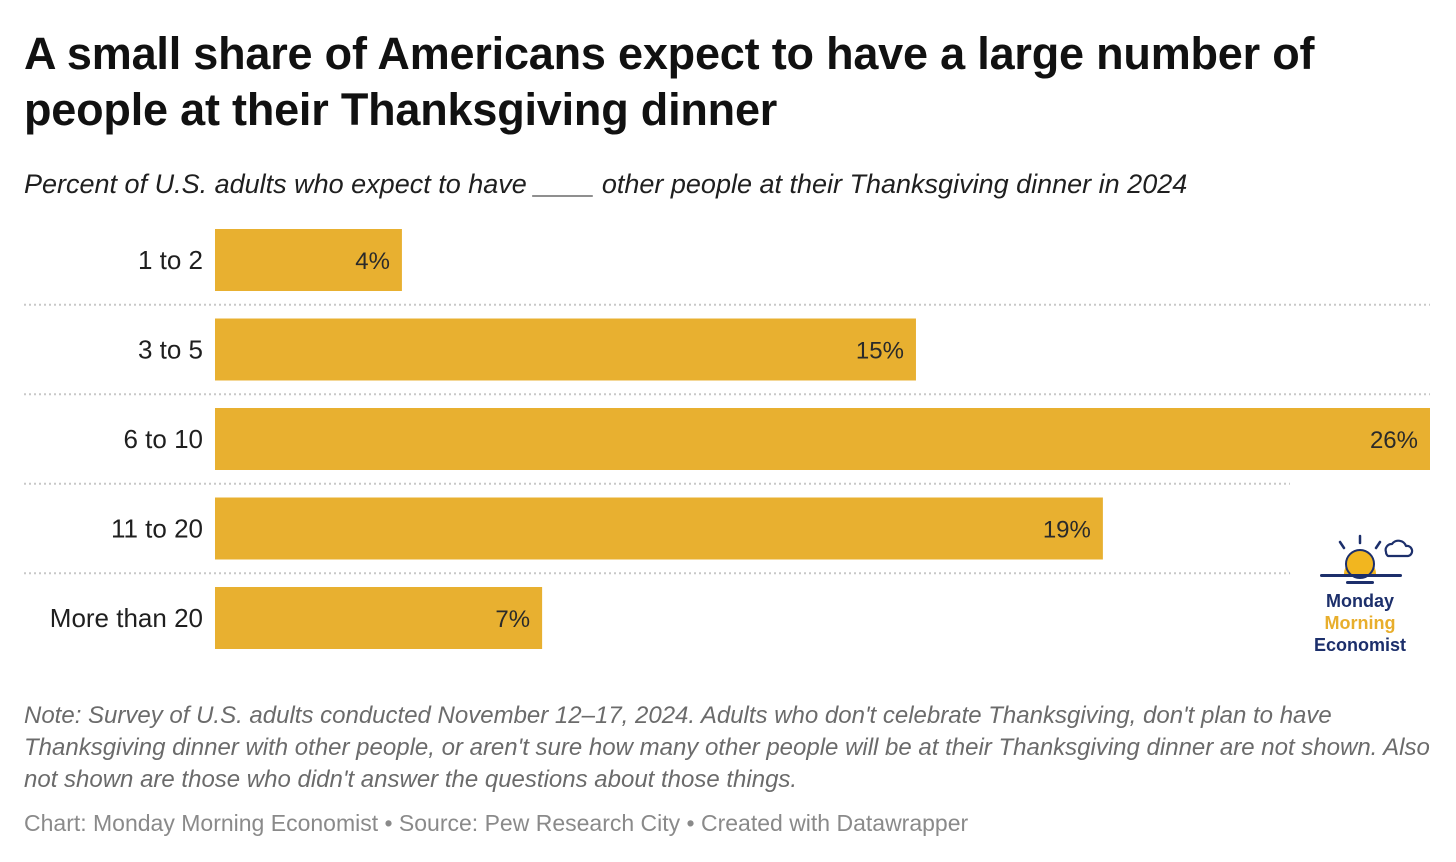 The image size is (1456, 862). What do you see at coordinates (512, 619) in the screenshot?
I see `value-label-more-than-20: 7%` at bounding box center [512, 619].